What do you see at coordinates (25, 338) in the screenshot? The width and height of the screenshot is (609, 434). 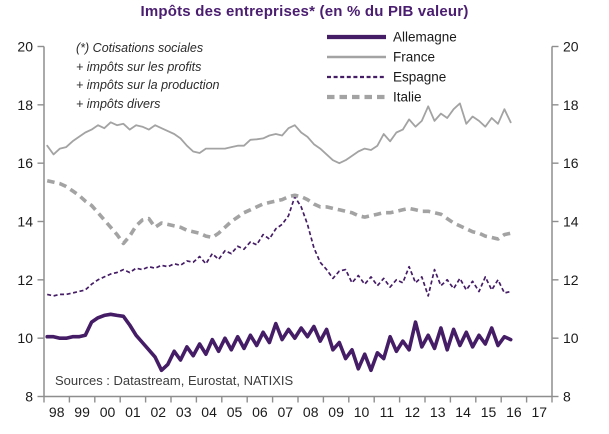 I see `y-tick-label-left: 10` at bounding box center [25, 338].